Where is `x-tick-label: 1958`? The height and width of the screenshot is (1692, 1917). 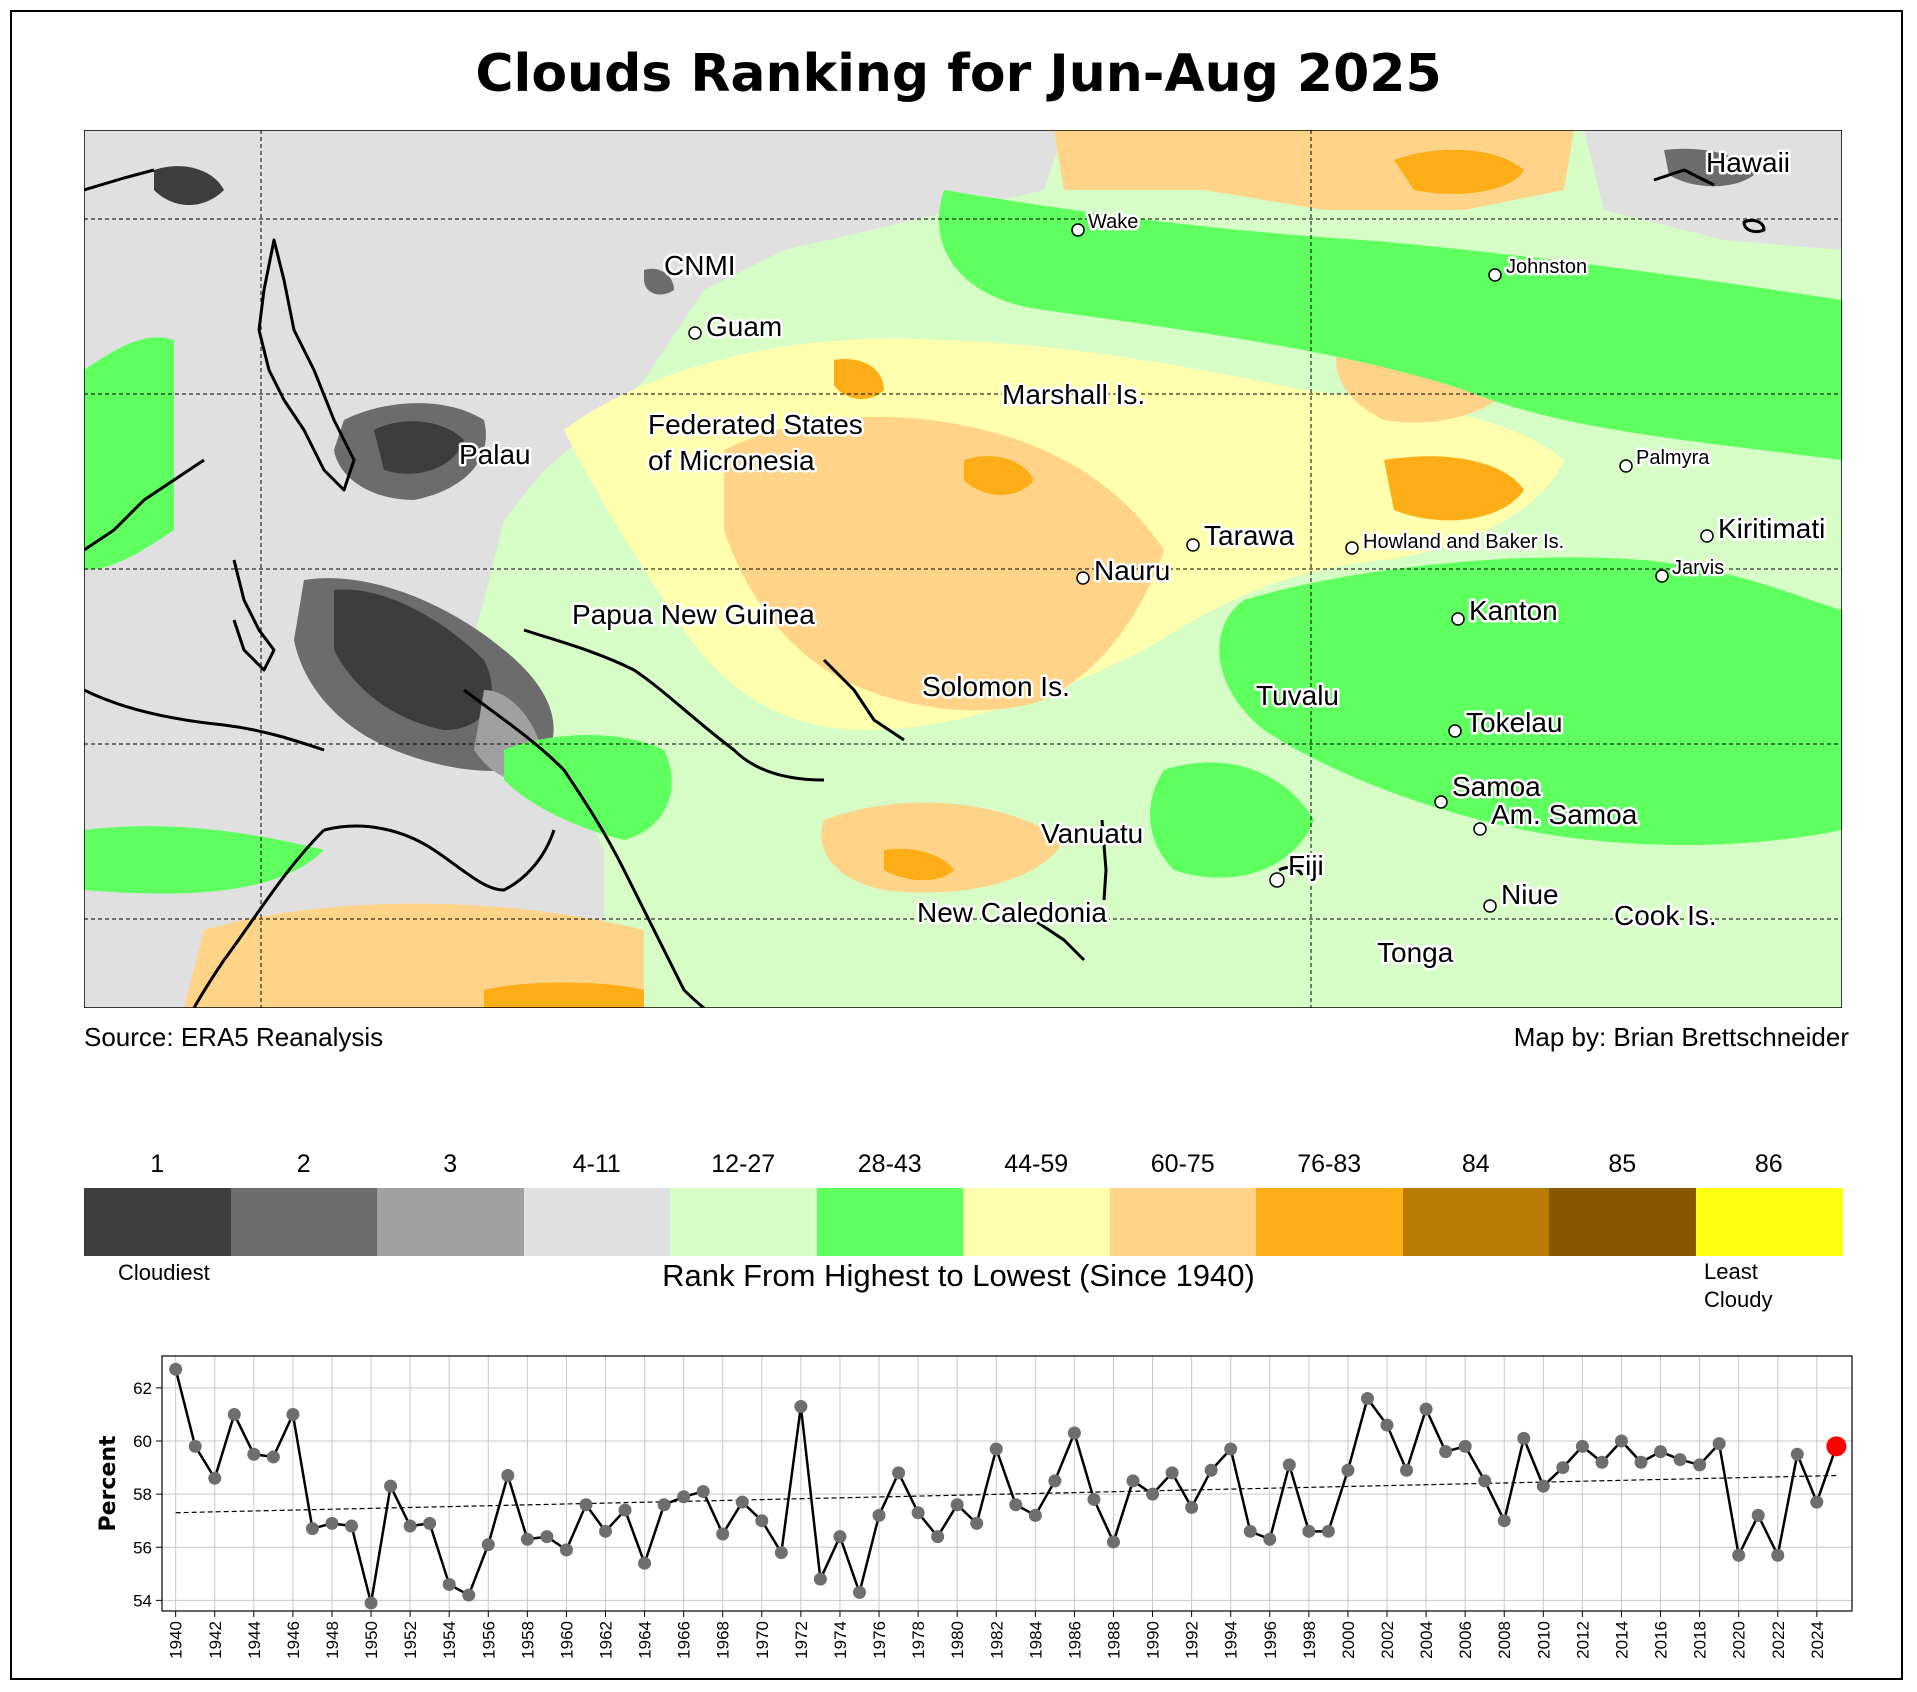
x-tick-label: 1958 is located at coordinates (527, 1640).